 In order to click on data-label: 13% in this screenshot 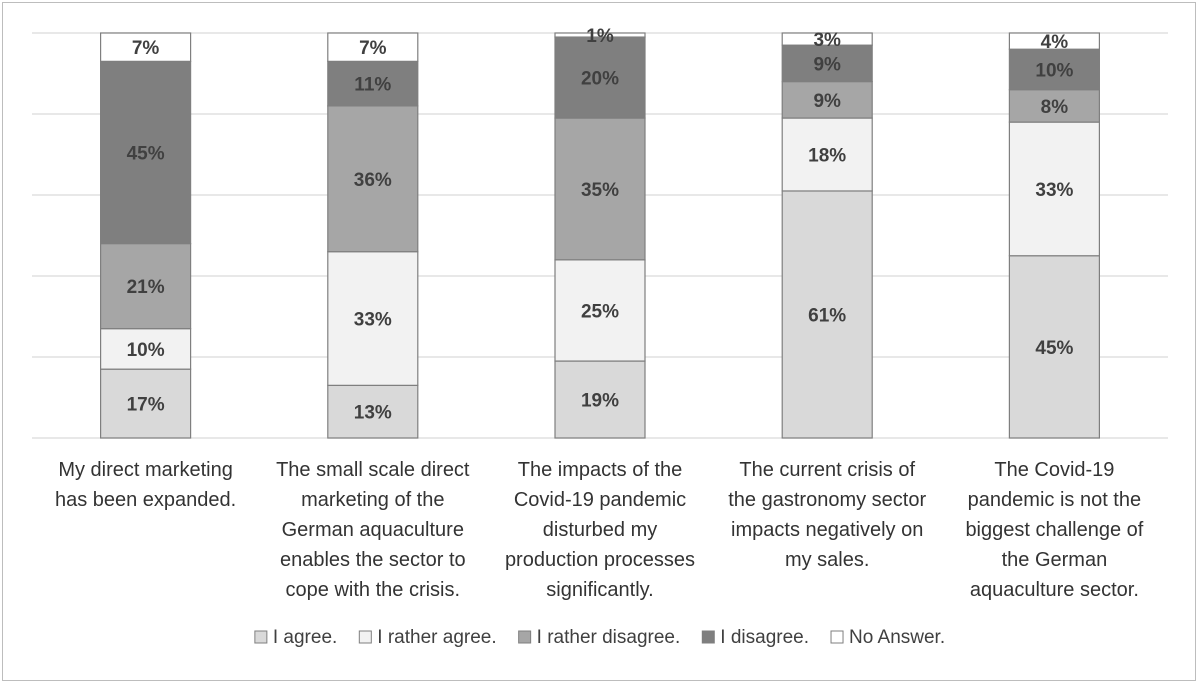, I will do `click(373, 413)`.